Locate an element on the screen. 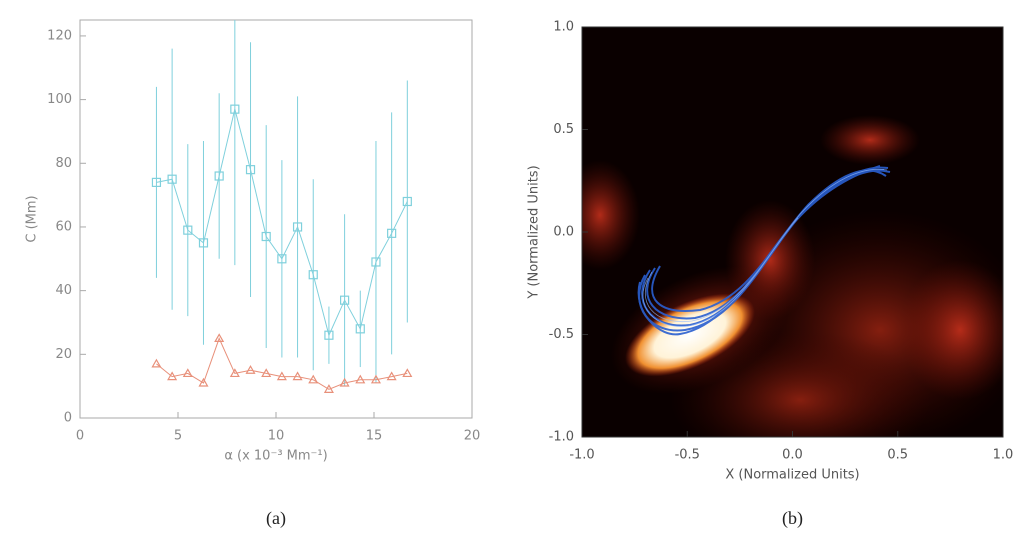  y-tick-label: 40 is located at coordinates (63, 290).